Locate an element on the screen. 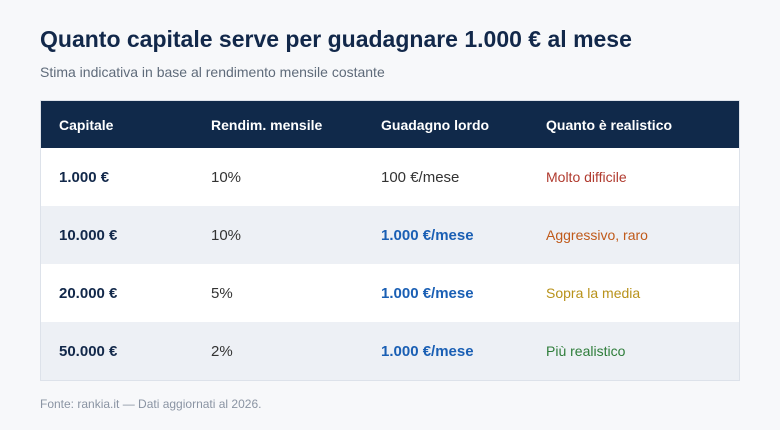 This screenshot has width=780, height=430. table-row: 10.000 € 10% 1.000 €/mese Aggressivo, raro is located at coordinates (390, 235).